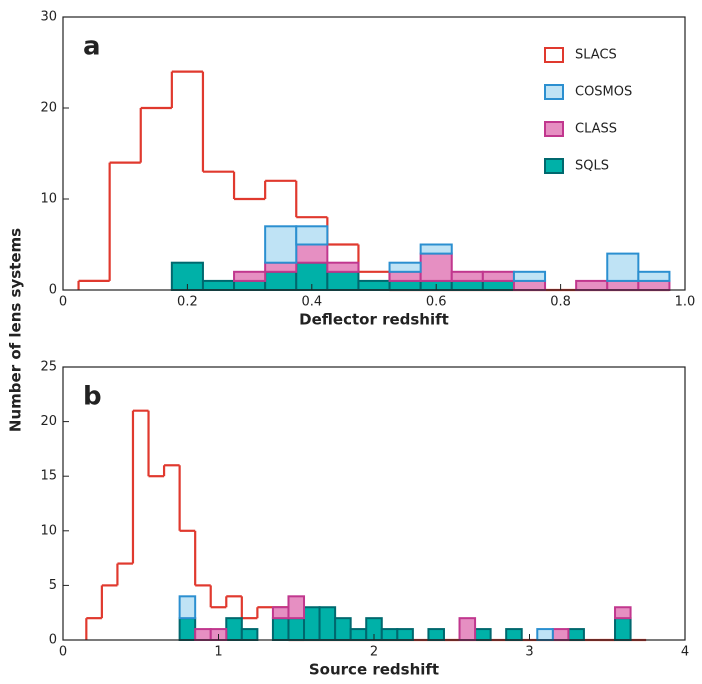 Image resolution: width=702 pixels, height=684 pixels. I want to click on x-tick-label: 0.4, so click(311, 302).